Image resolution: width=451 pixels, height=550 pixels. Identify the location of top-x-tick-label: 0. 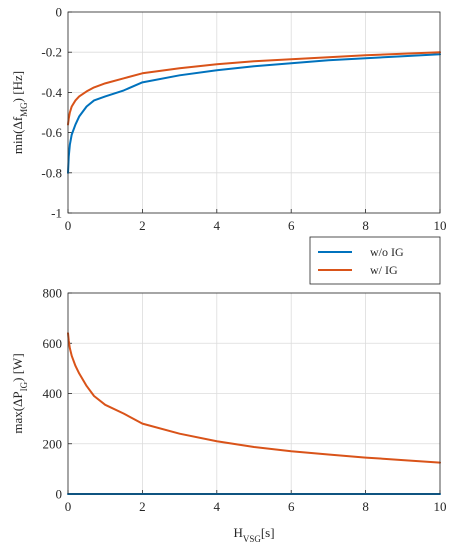
(68, 225).